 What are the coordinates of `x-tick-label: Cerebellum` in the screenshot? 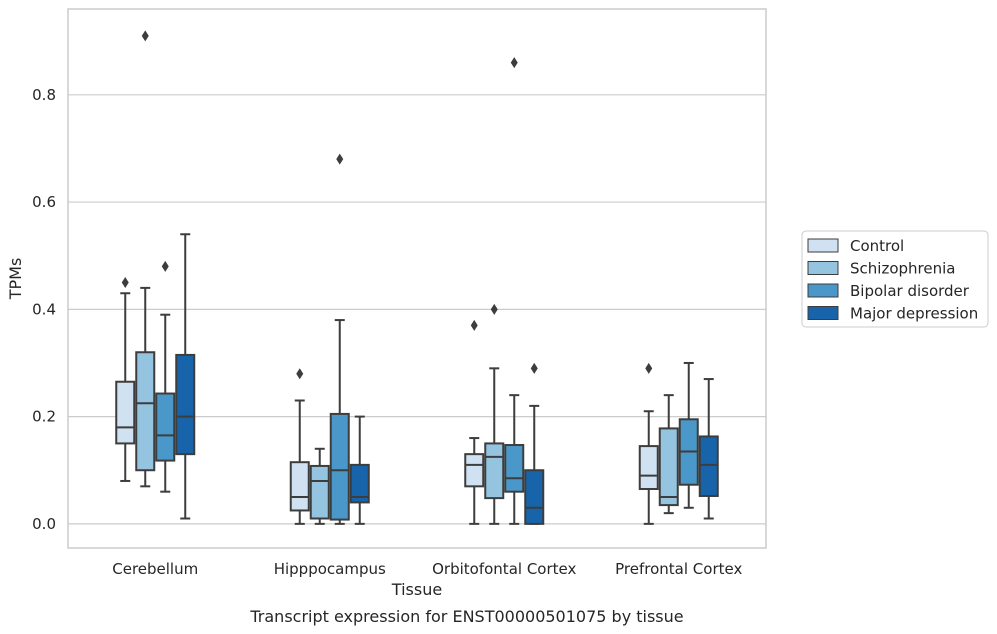 It's located at (155, 569).